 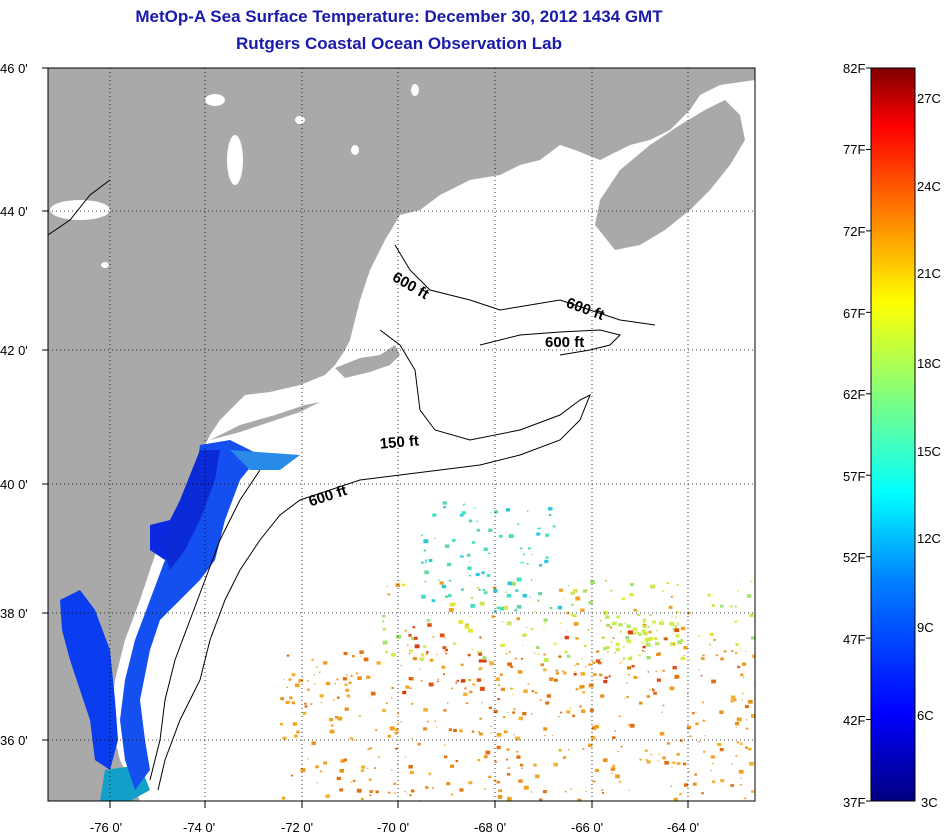 I want to click on colorbar-c-label: 3C, so click(x=929, y=802).